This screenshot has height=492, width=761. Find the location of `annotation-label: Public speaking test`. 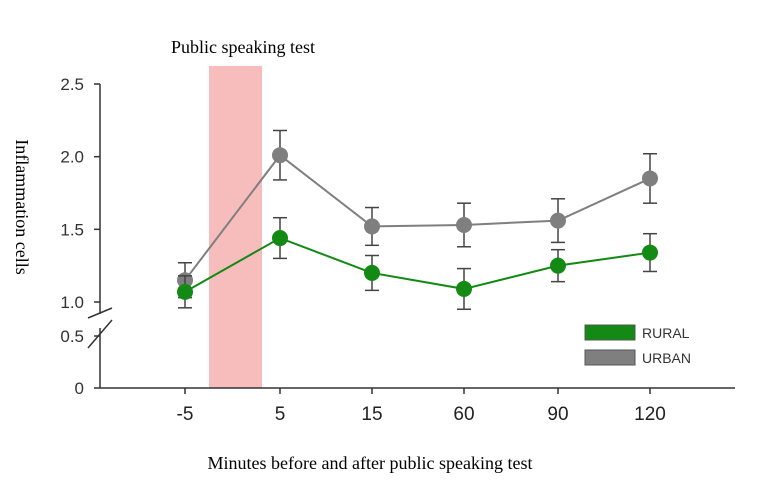

annotation-label: Public speaking test is located at coordinates (243, 47).